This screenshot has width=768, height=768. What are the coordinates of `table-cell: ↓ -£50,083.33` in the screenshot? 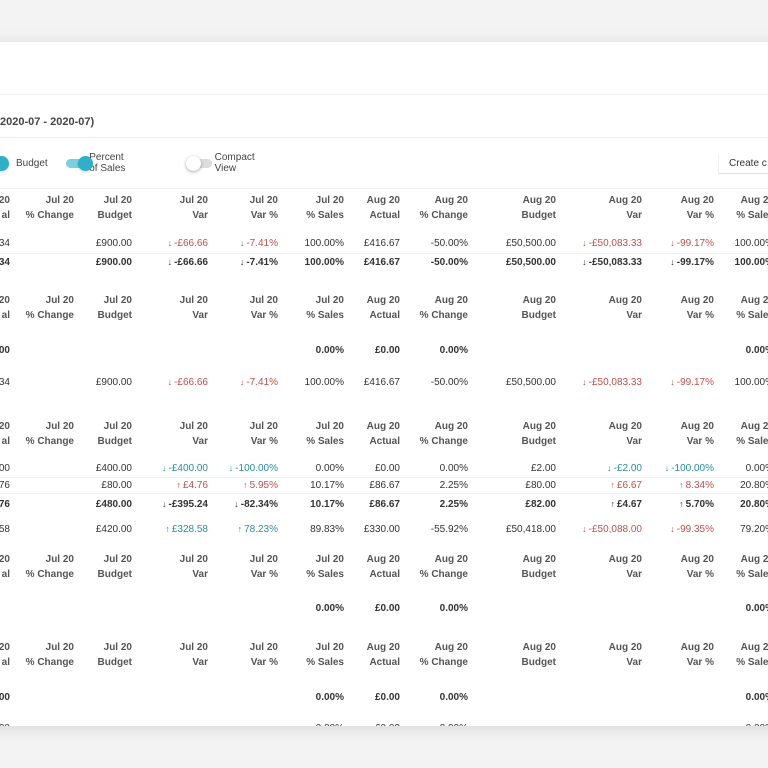 It's located at (599, 262).